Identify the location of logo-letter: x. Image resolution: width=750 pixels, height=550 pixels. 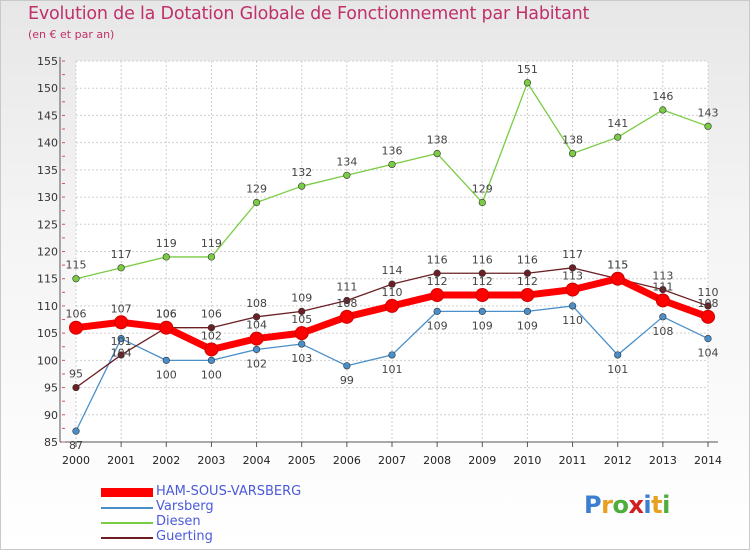
(636, 505).